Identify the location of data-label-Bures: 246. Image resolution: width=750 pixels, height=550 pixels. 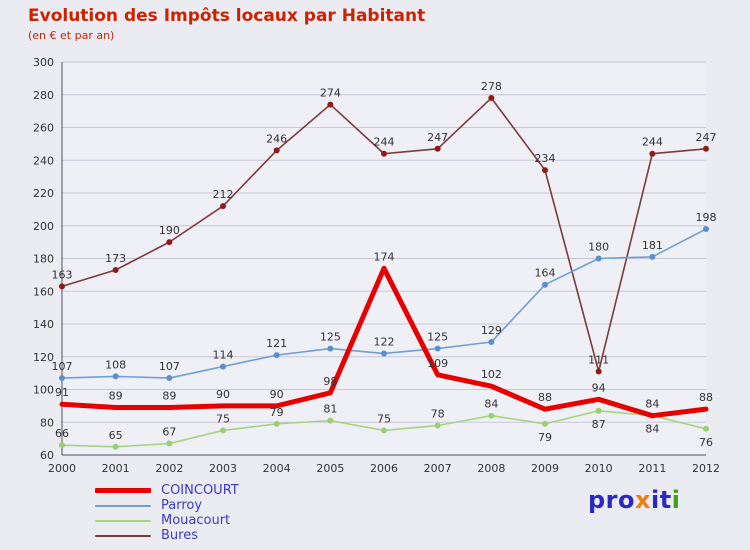
(276, 138).